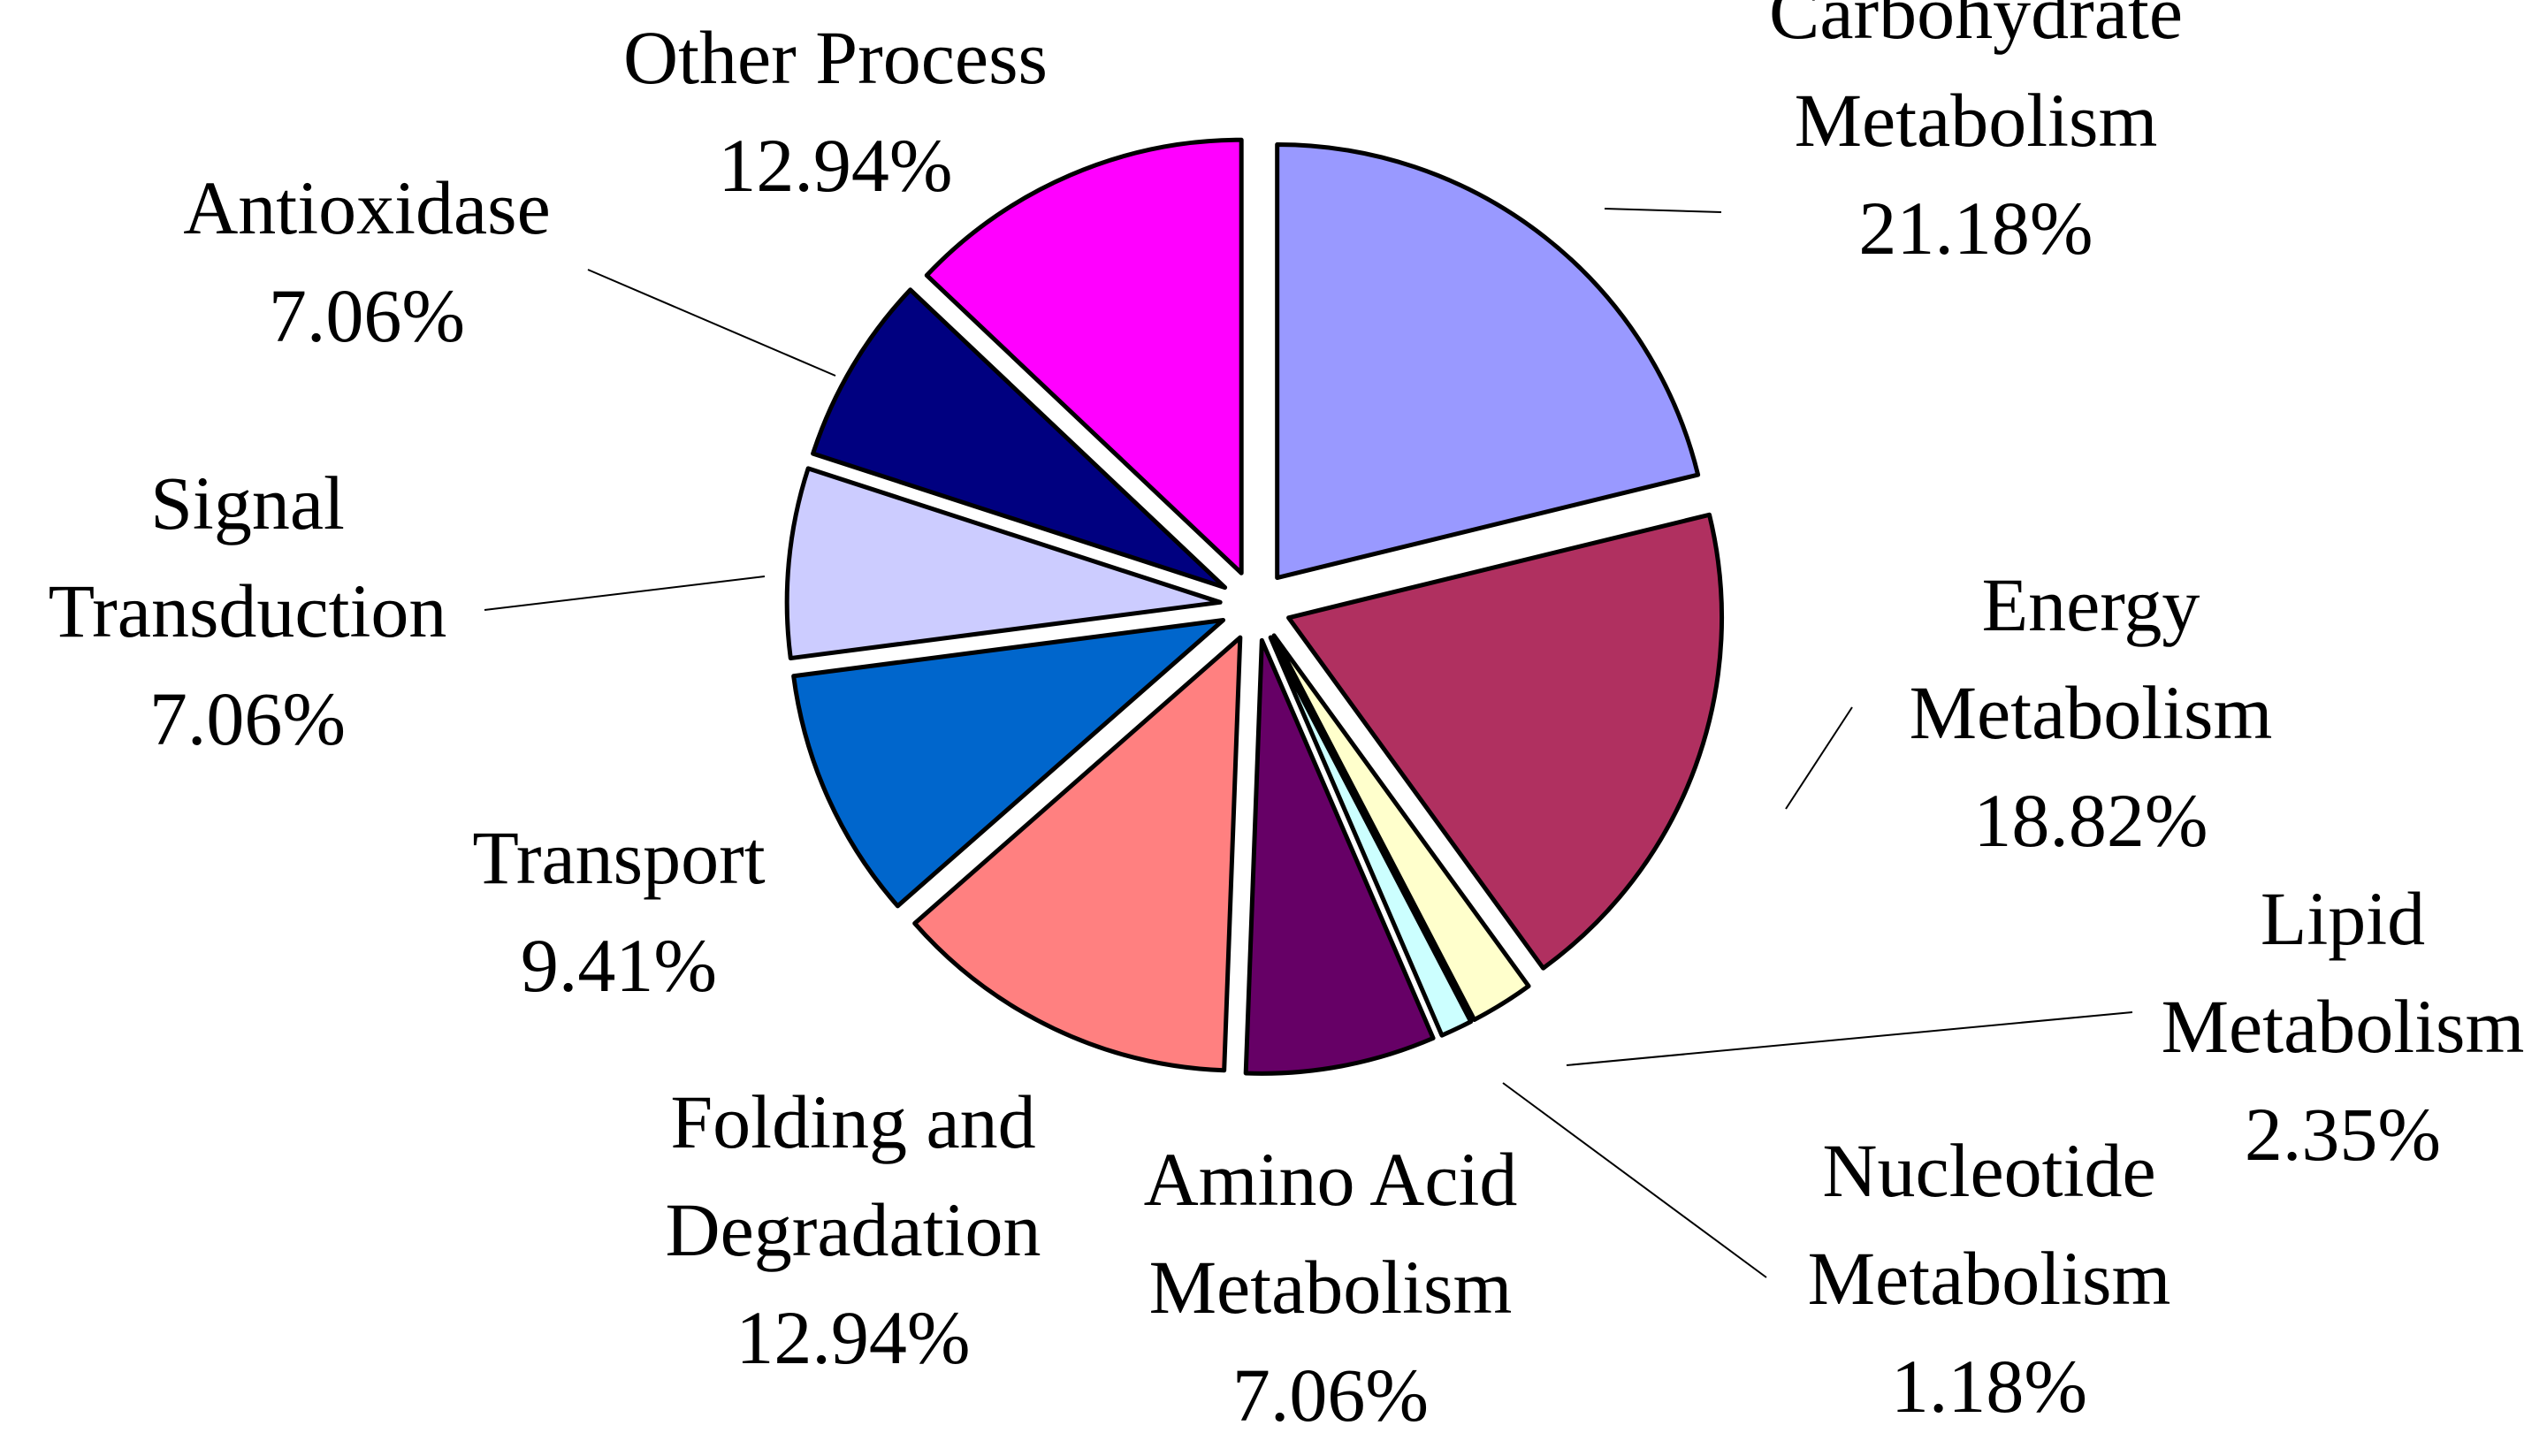  What do you see at coordinates (1019, 439) in the screenshot?
I see `pie-slice-antioxidase` at bounding box center [1019, 439].